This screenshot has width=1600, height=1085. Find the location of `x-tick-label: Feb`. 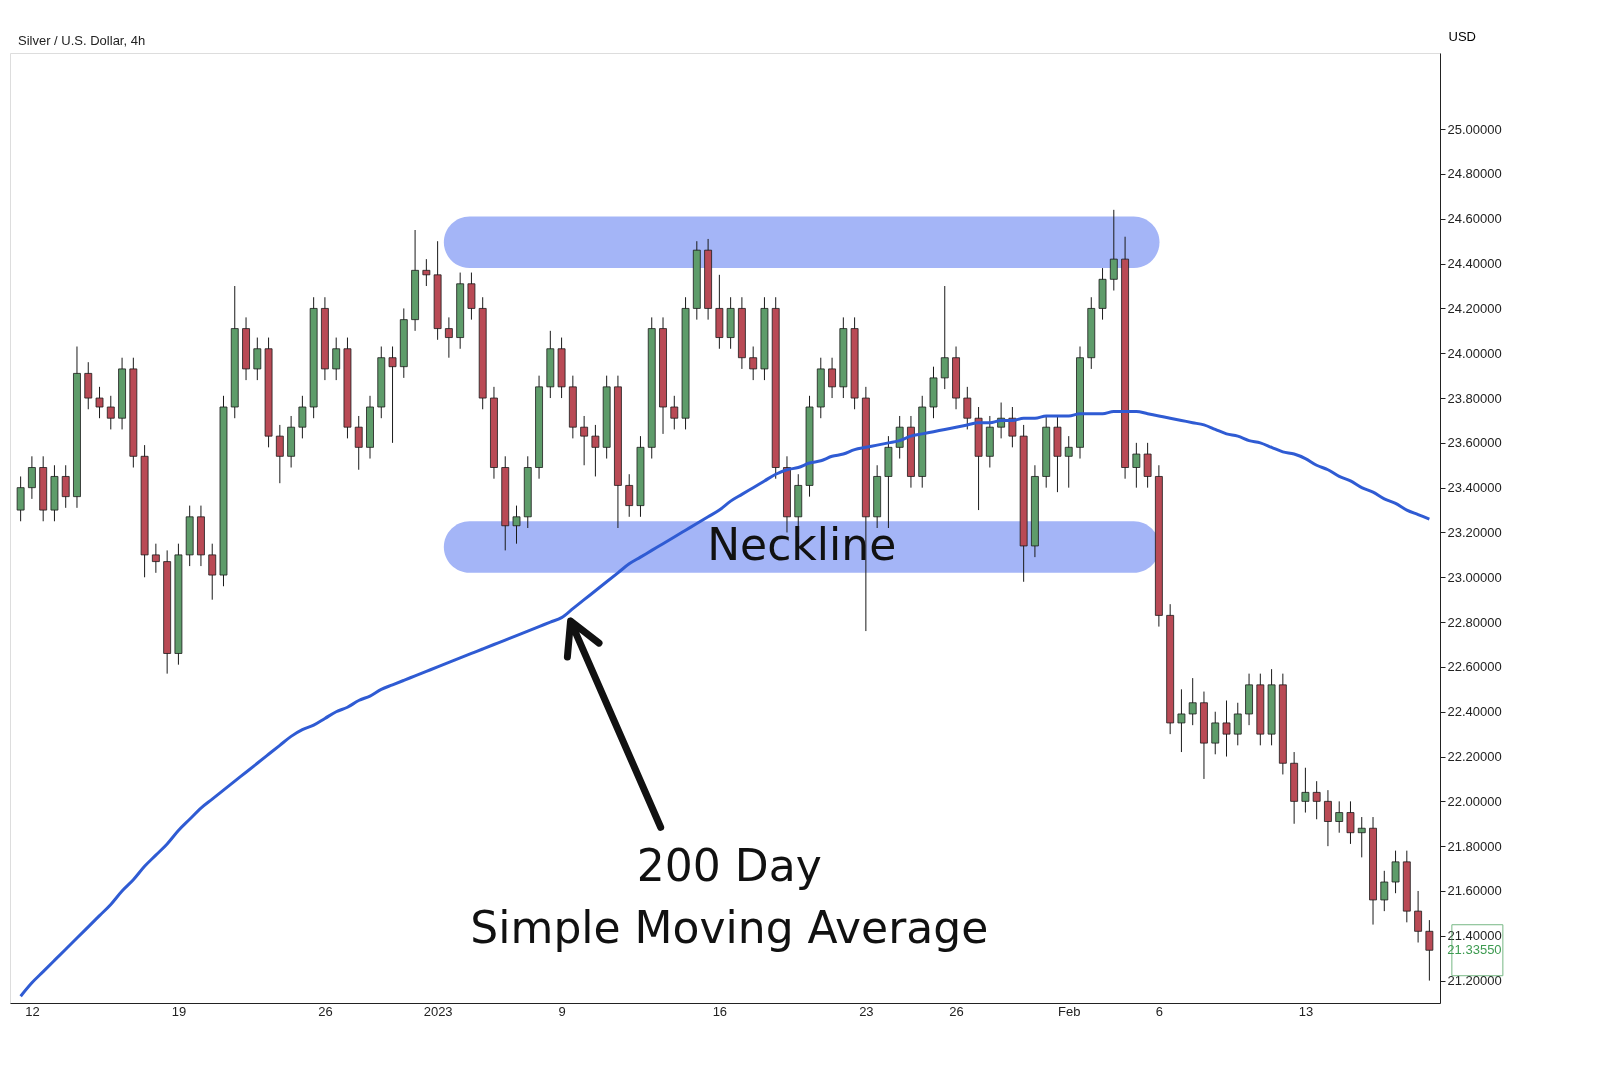

x-tick-label: Feb is located at coordinates (1069, 1011).